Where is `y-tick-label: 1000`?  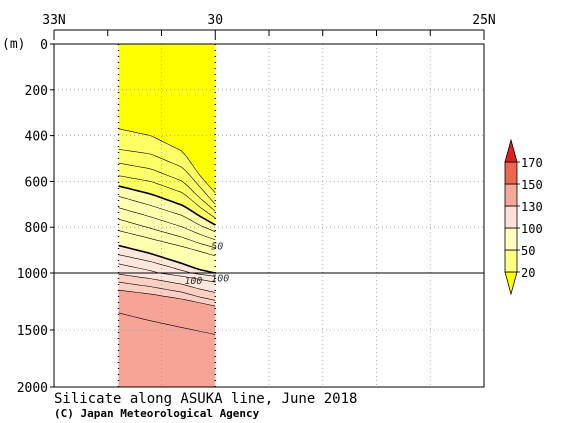 y-tick-label: 1000 is located at coordinates (32, 274).